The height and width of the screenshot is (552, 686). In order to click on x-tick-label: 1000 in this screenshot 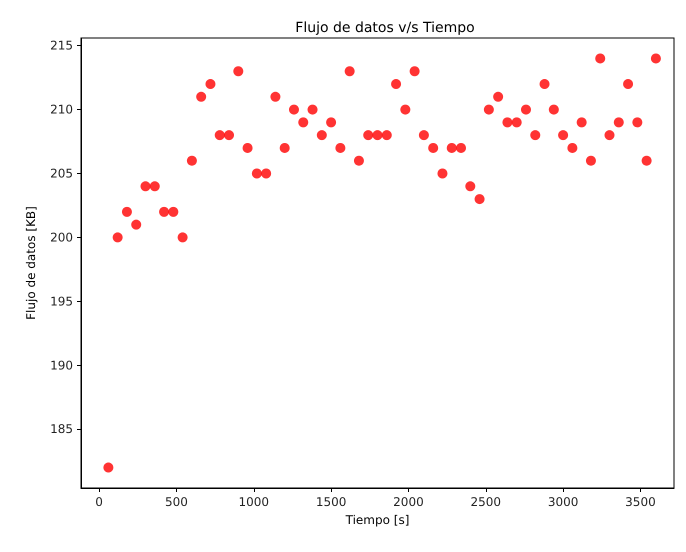, I will do `click(254, 502)`.